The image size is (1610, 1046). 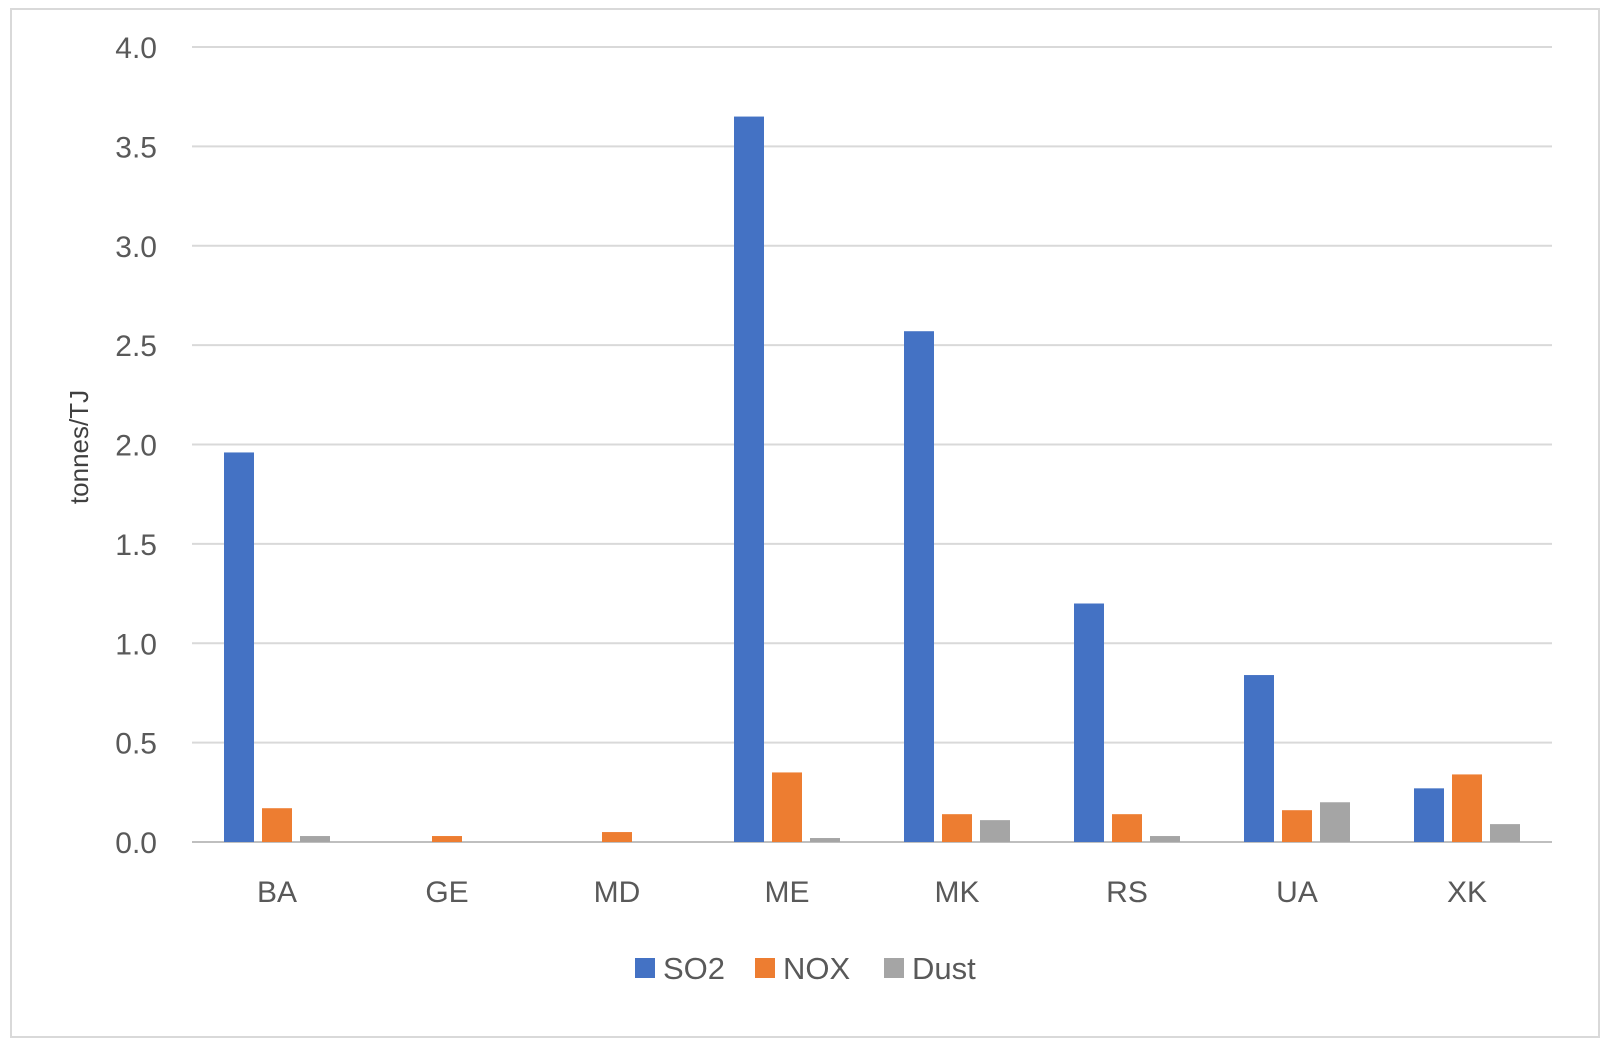 What do you see at coordinates (277, 825) in the screenshot?
I see `bar-nox-ba` at bounding box center [277, 825].